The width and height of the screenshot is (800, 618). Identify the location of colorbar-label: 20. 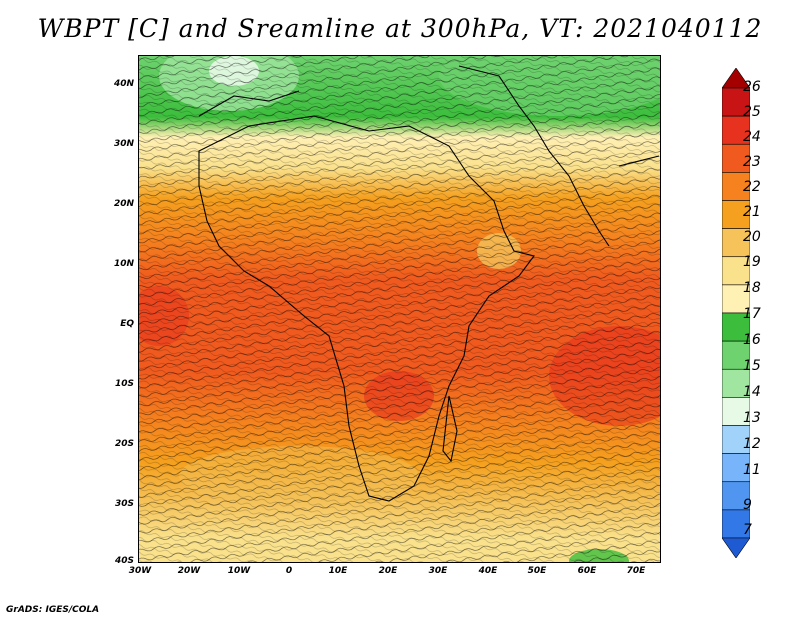
(752, 237).